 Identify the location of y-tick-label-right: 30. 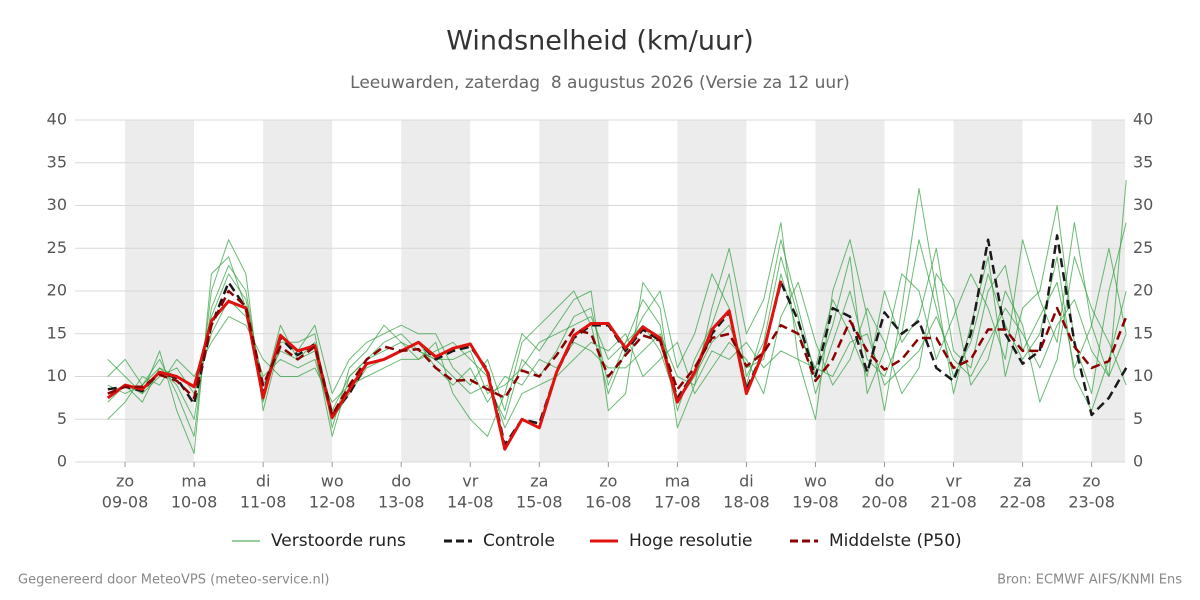
(1143, 204).